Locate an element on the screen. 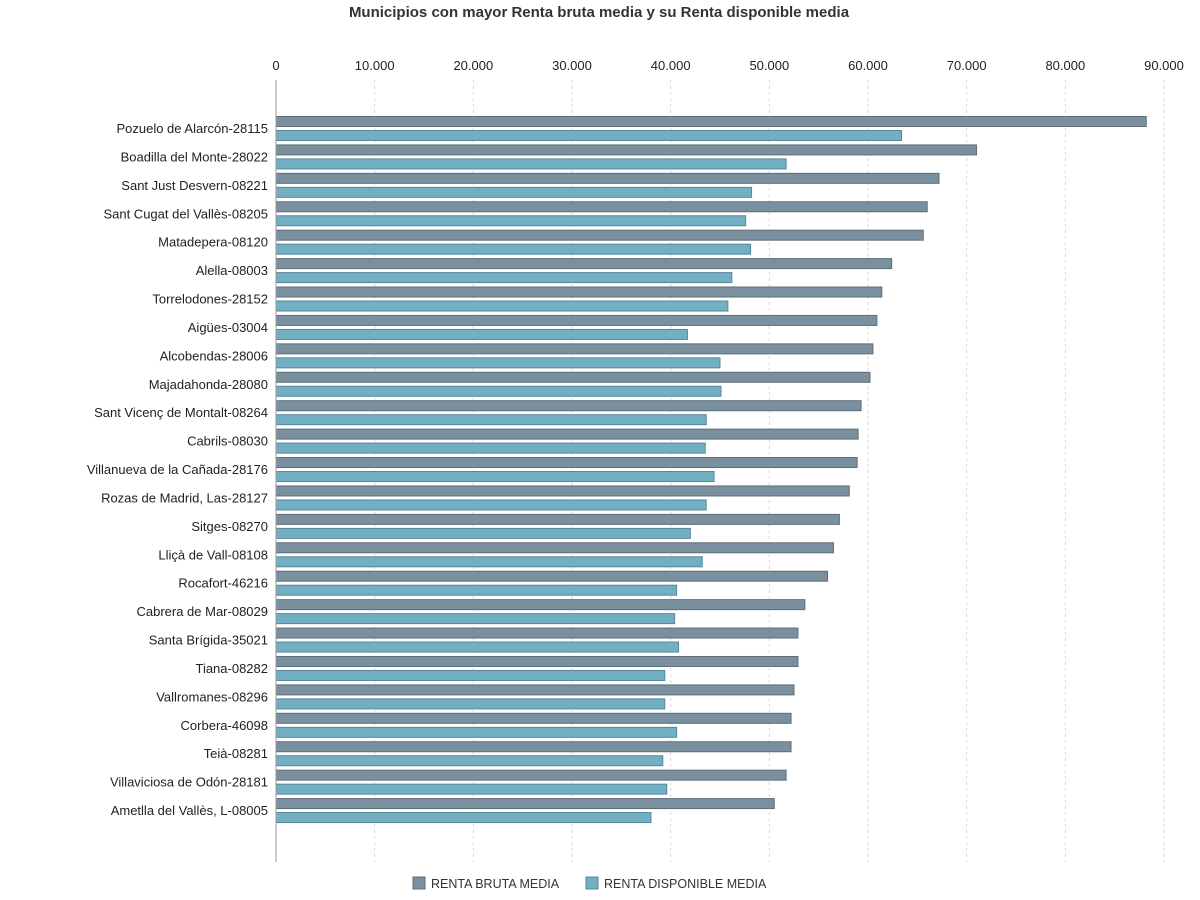  category-label: Rocafort-46216 is located at coordinates (223, 583).